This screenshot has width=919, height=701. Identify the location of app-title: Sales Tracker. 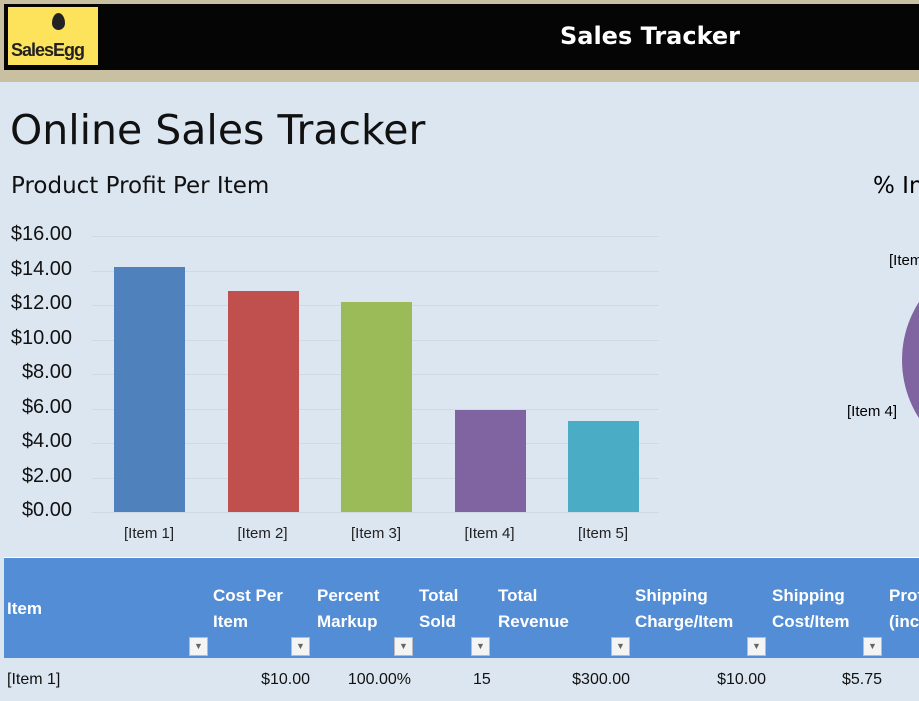
(650, 36).